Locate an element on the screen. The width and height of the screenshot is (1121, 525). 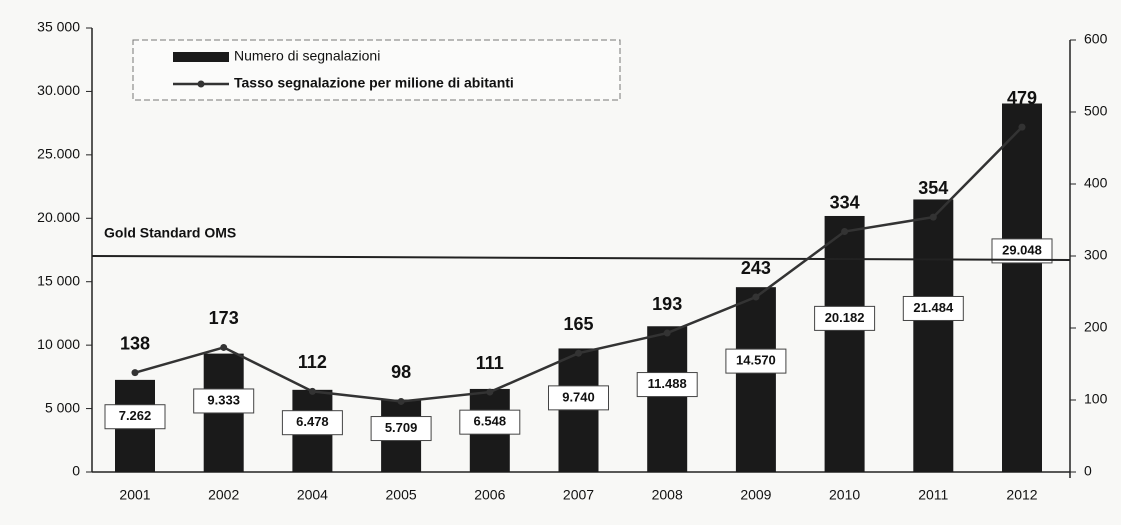
x-tick-label: 2002 is located at coordinates (223, 495).